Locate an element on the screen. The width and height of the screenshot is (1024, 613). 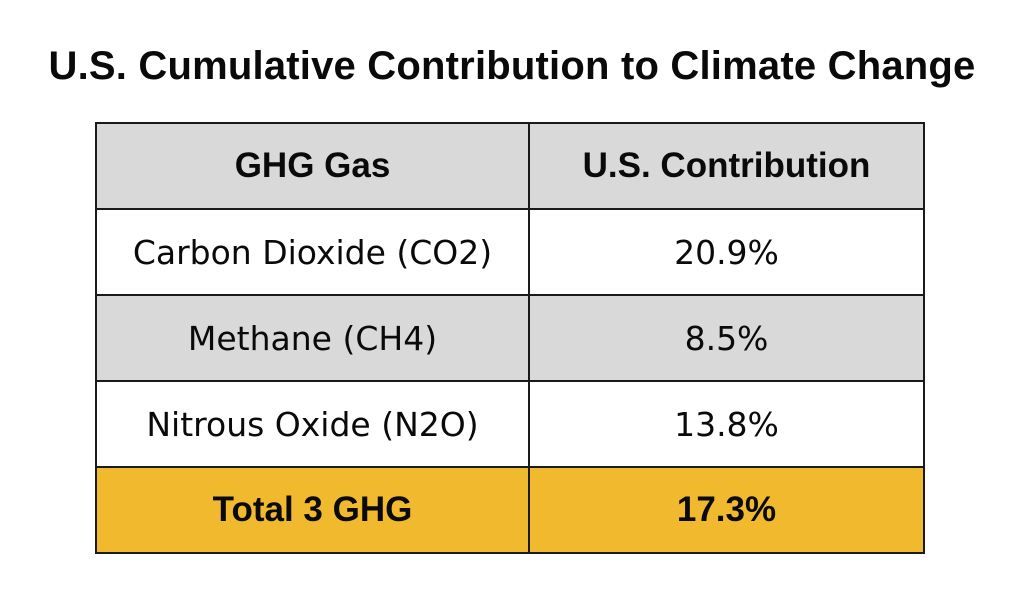
table-row: Methane (CH4) 8.5% is located at coordinates (510, 338).